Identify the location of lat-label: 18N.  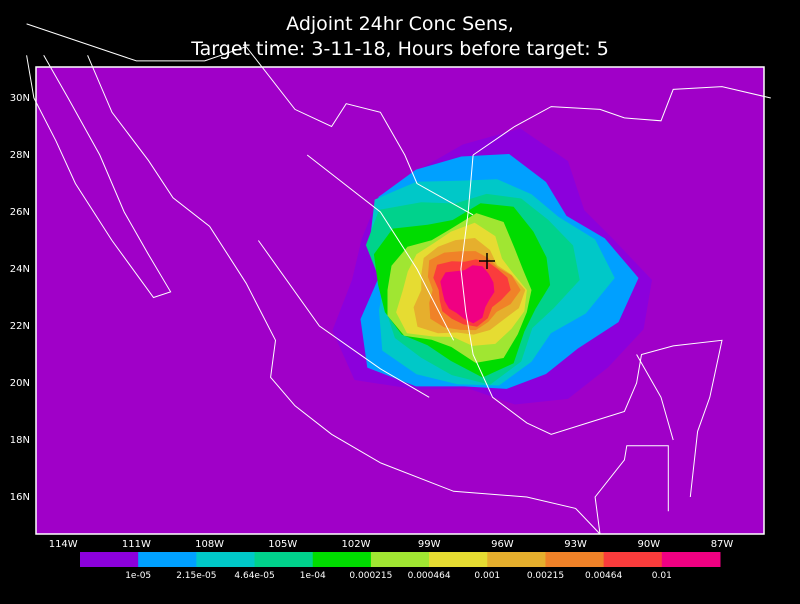
(20, 440).